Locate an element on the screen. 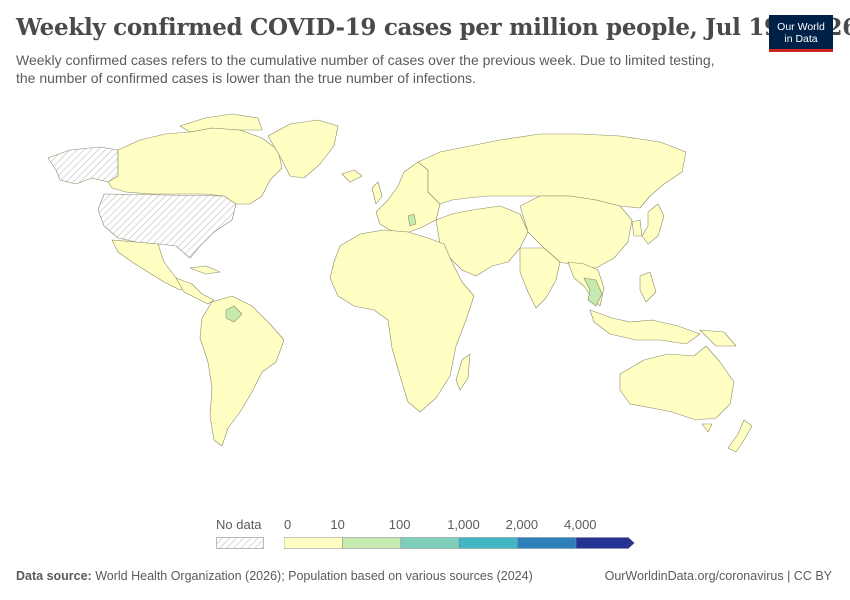 The width and height of the screenshot is (850, 600). source-label: Data source: is located at coordinates (54, 576).